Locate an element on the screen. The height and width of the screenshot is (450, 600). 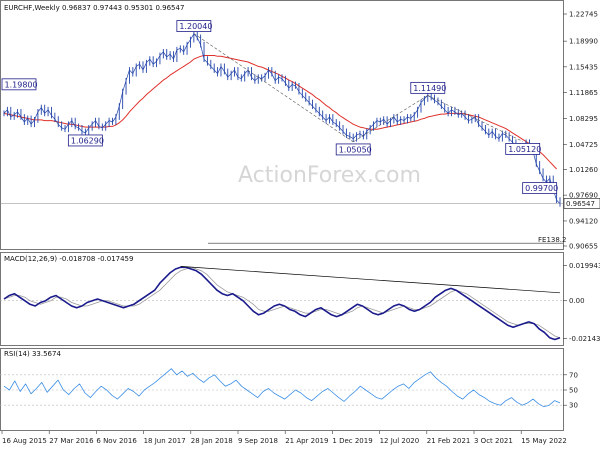
price-y-tick-label: 1.15435 is located at coordinates (583, 67).